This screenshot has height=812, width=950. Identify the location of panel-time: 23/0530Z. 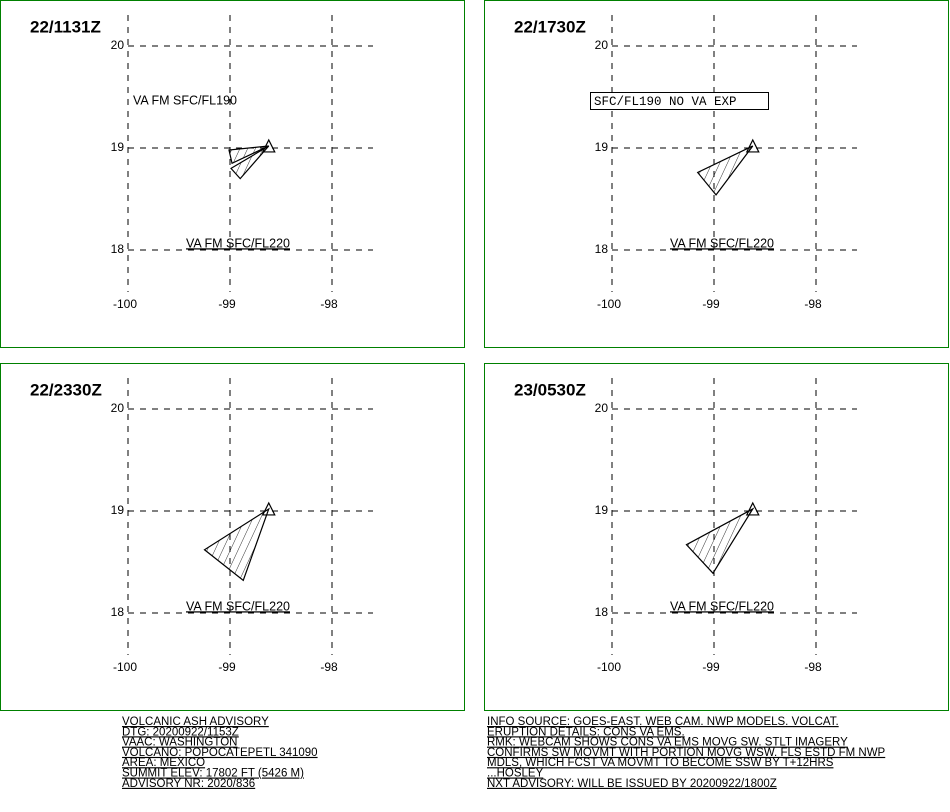
(550, 389).